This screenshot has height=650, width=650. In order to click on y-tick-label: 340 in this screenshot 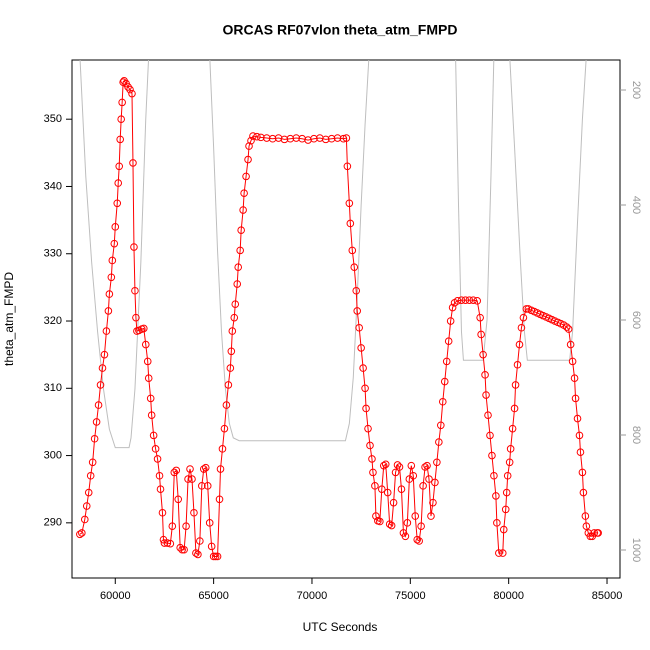, I will do `click(53, 186)`.